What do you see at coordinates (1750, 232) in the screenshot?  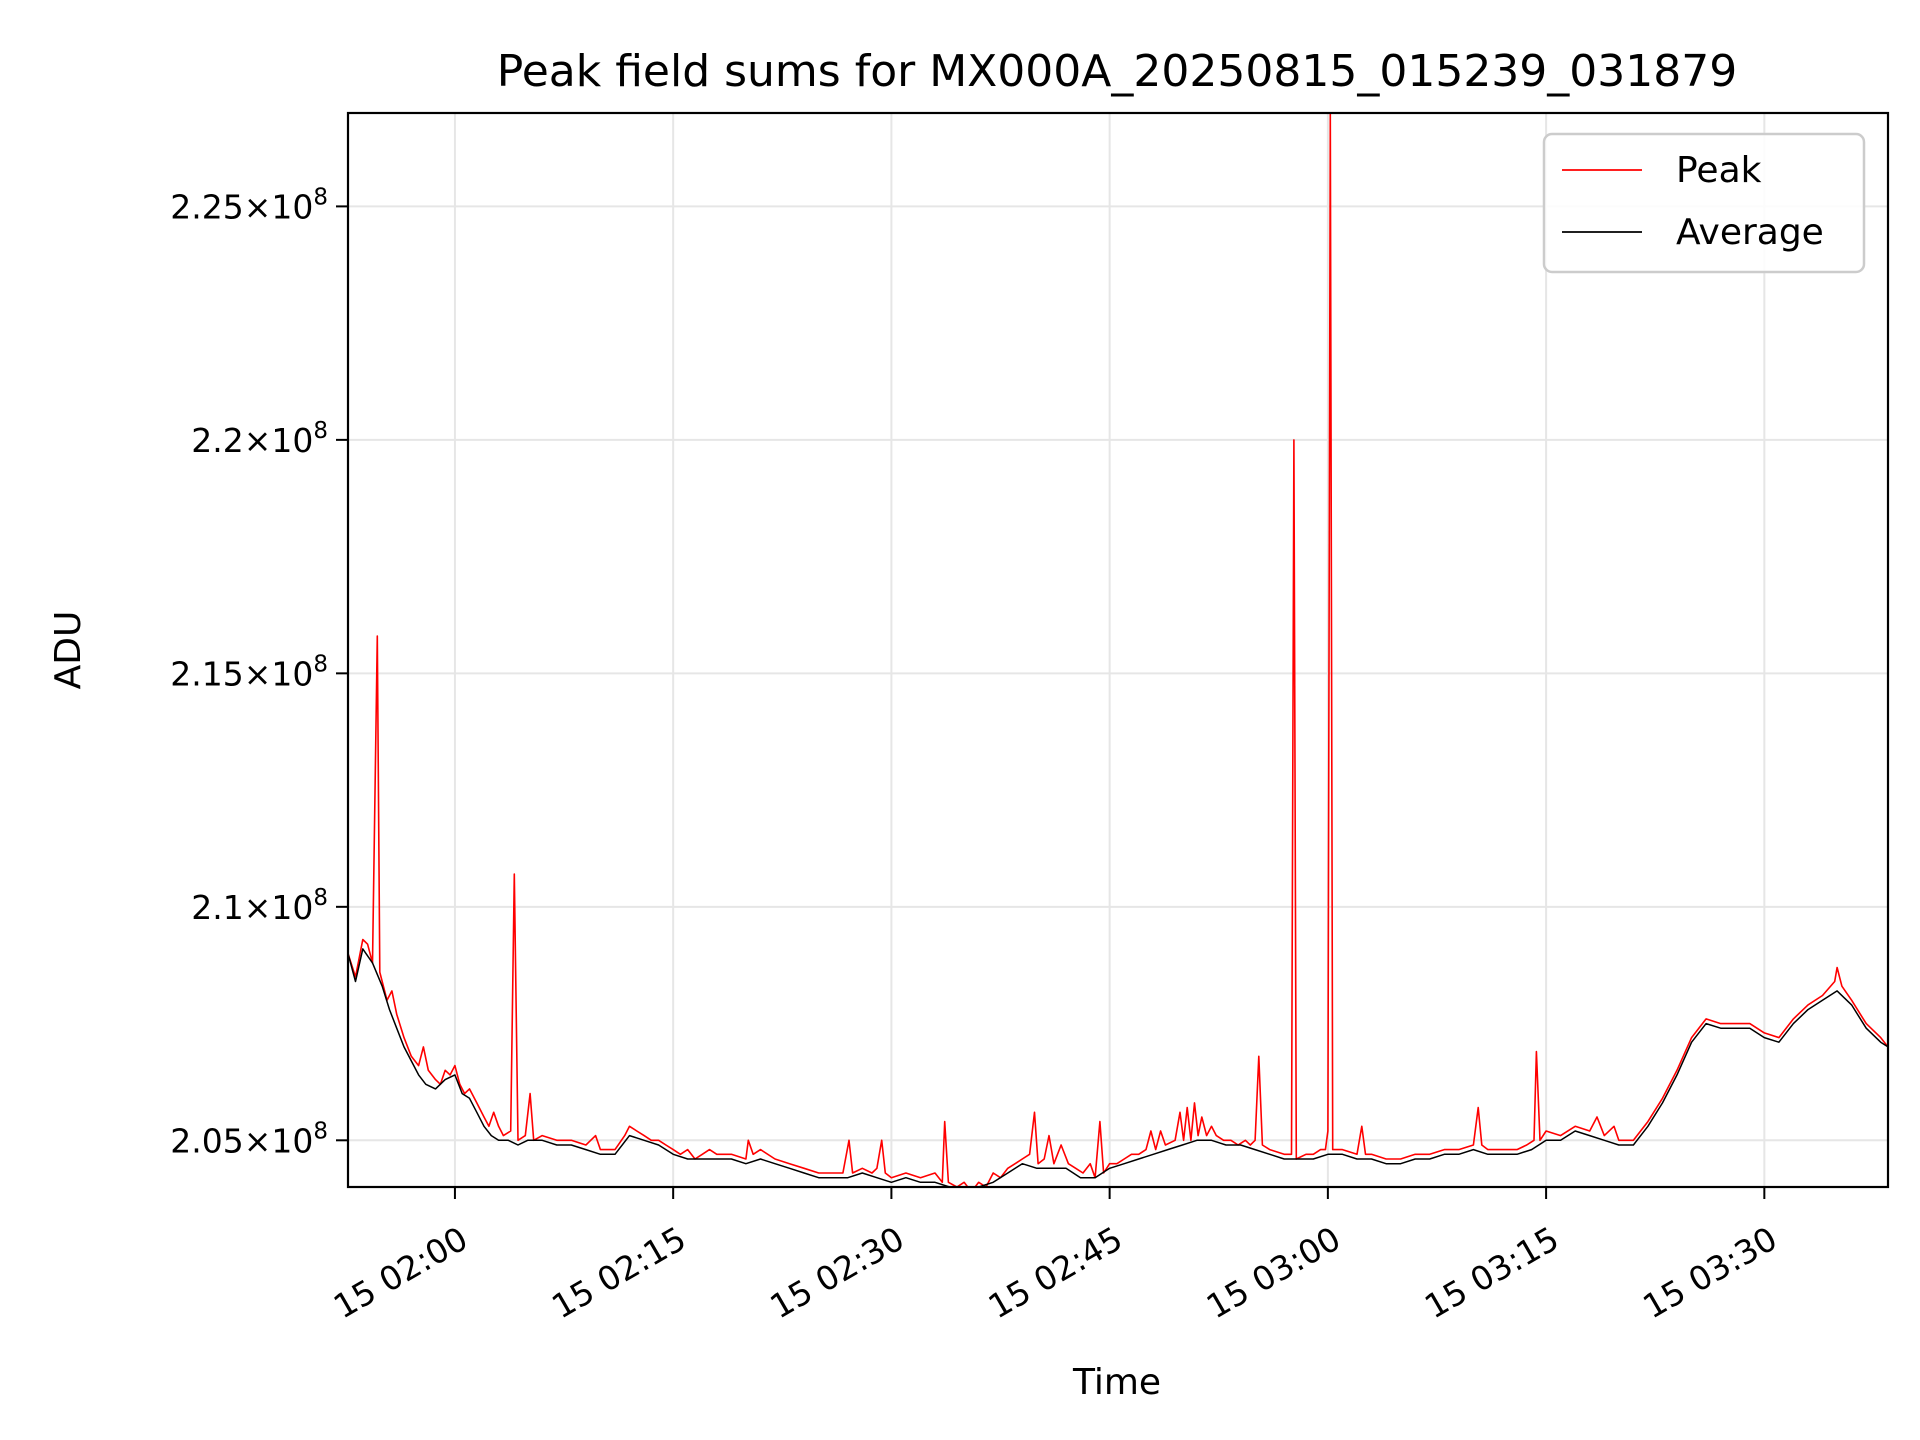 I see `legend-label-average: Average` at bounding box center [1750, 232].